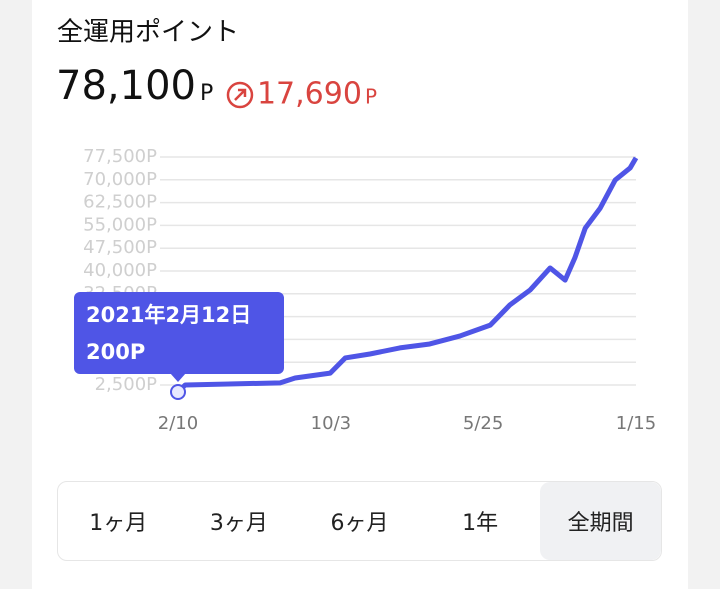  Describe the element at coordinates (120, 156) in the screenshot. I see `y-tick-label: 77,500P` at that location.